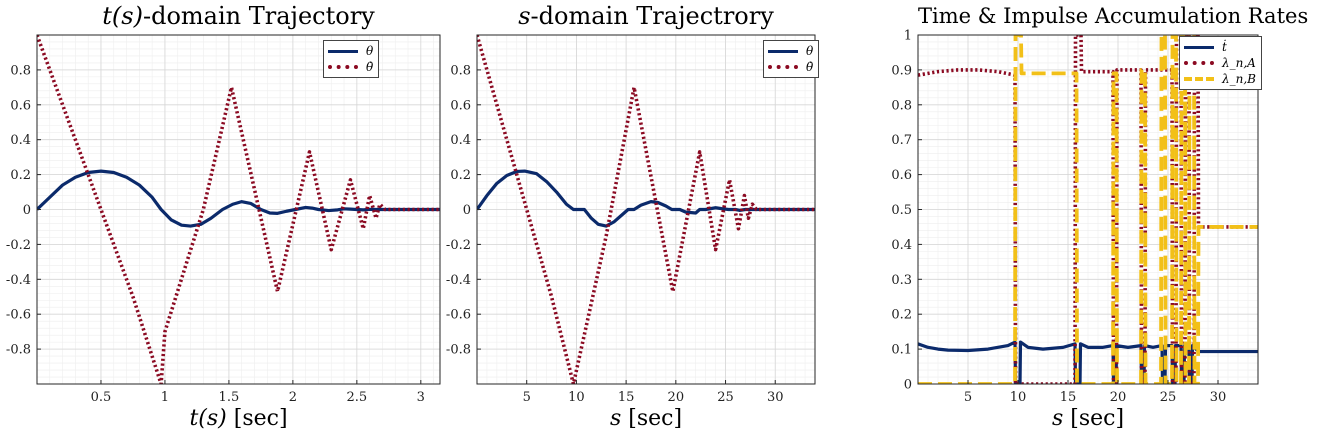  What do you see at coordinates (257, 418) in the screenshot?
I see `left-xlabel-unit: [sec]` at bounding box center [257, 418].